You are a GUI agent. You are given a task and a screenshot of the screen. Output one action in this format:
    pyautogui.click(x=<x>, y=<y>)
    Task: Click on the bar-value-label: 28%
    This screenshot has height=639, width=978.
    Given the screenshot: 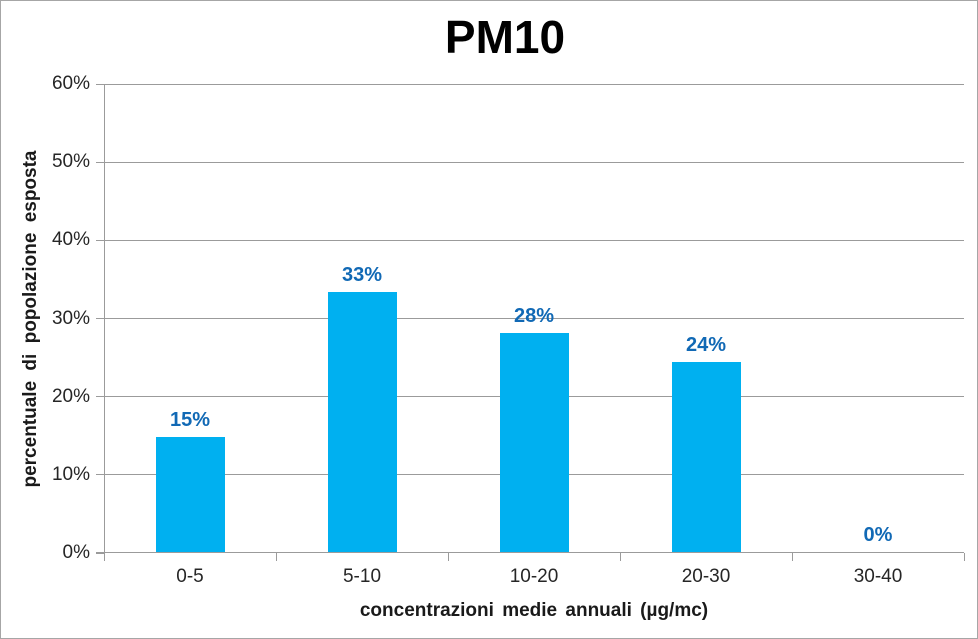 What is the action you would take?
    pyautogui.click(x=534, y=316)
    